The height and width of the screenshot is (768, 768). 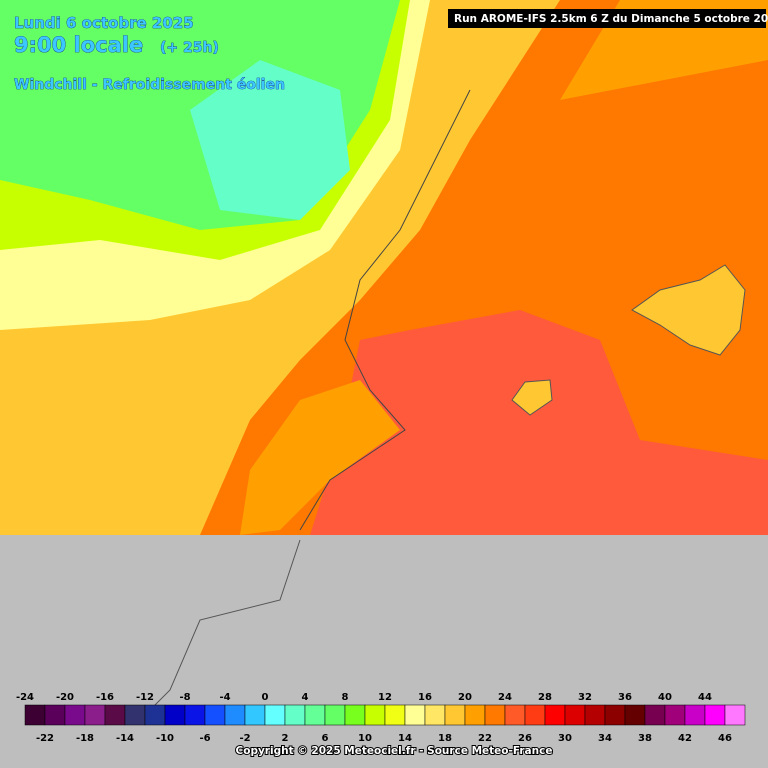 What do you see at coordinates (220, 630) in the screenshot?
I see `border` at bounding box center [220, 630].